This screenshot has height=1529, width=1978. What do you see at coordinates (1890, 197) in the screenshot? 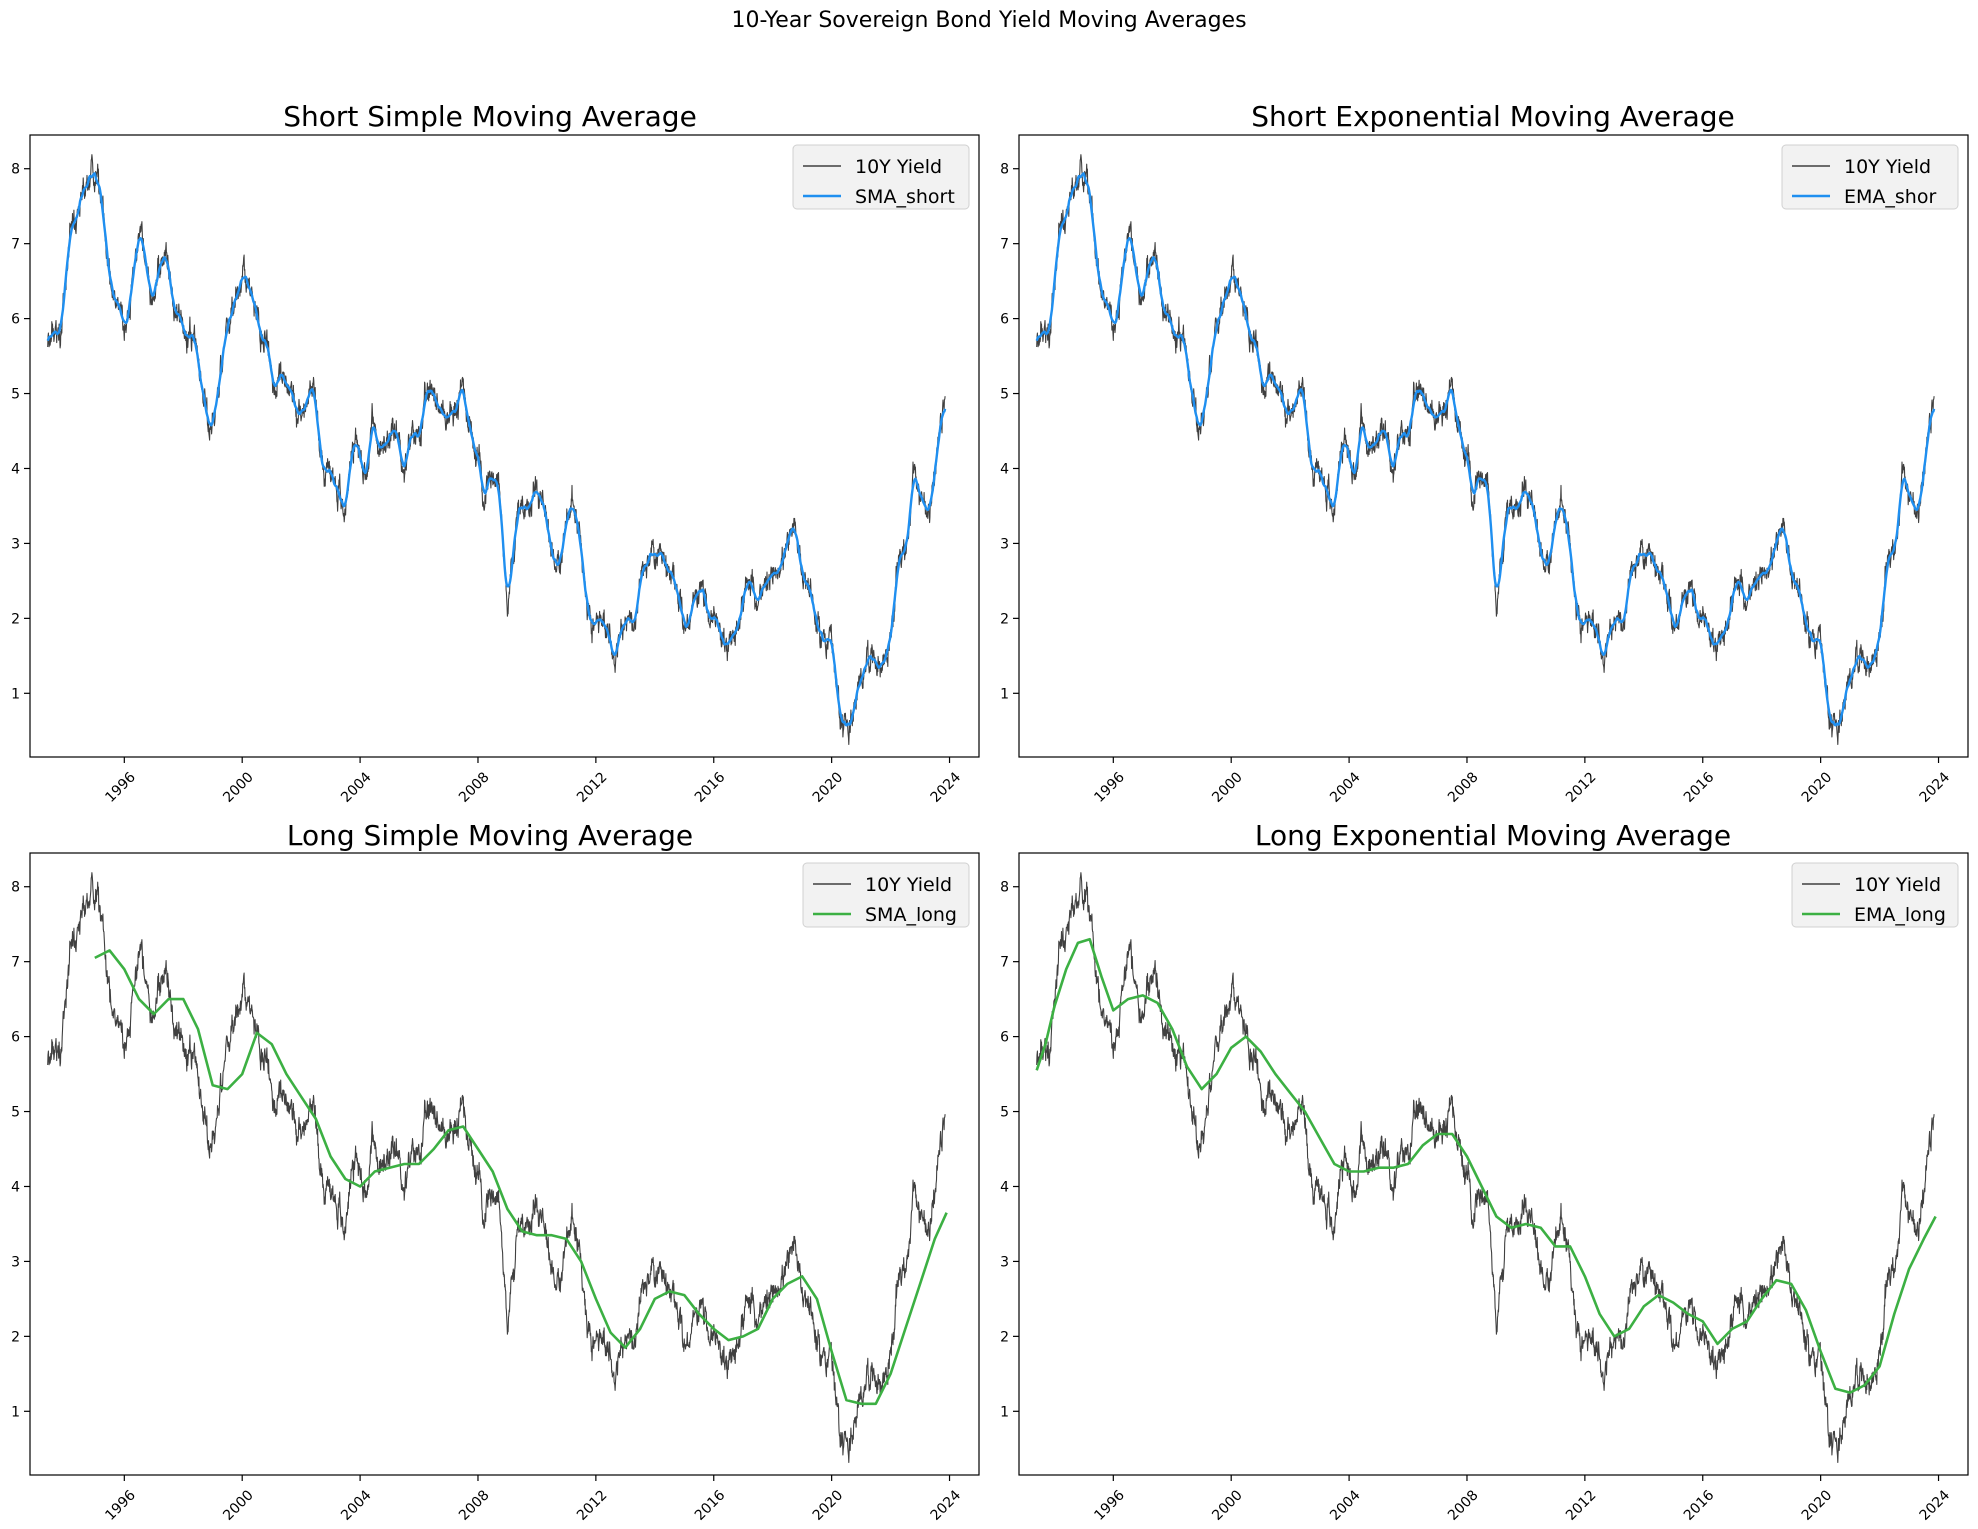
I see `legend-label: EMA_shor` at bounding box center [1890, 197].